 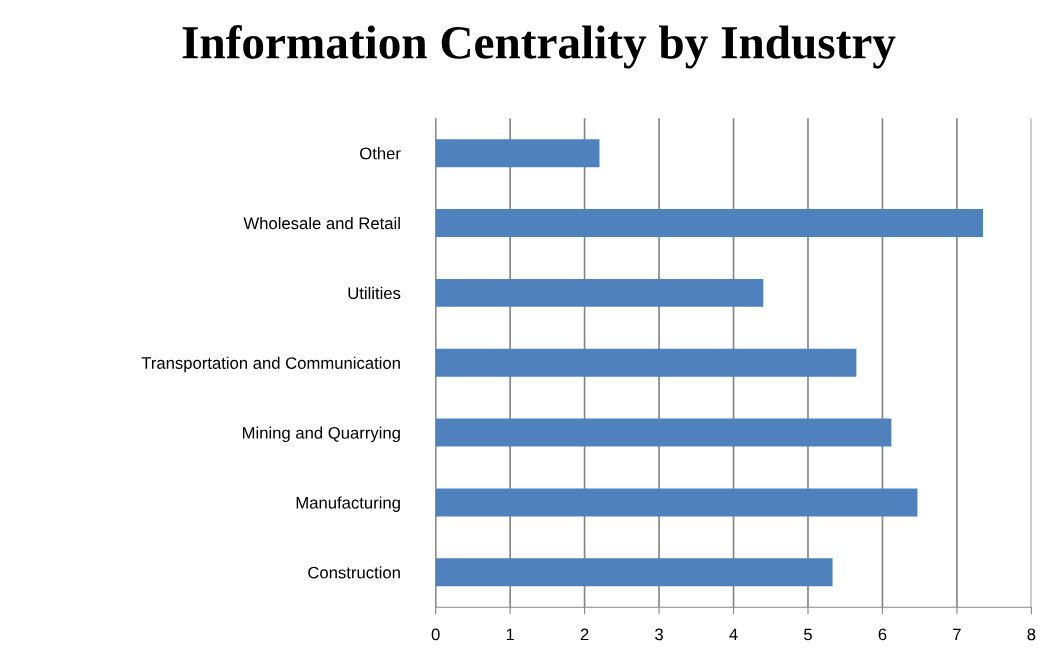 I want to click on y-tick-label: Utilities, so click(x=374, y=293).